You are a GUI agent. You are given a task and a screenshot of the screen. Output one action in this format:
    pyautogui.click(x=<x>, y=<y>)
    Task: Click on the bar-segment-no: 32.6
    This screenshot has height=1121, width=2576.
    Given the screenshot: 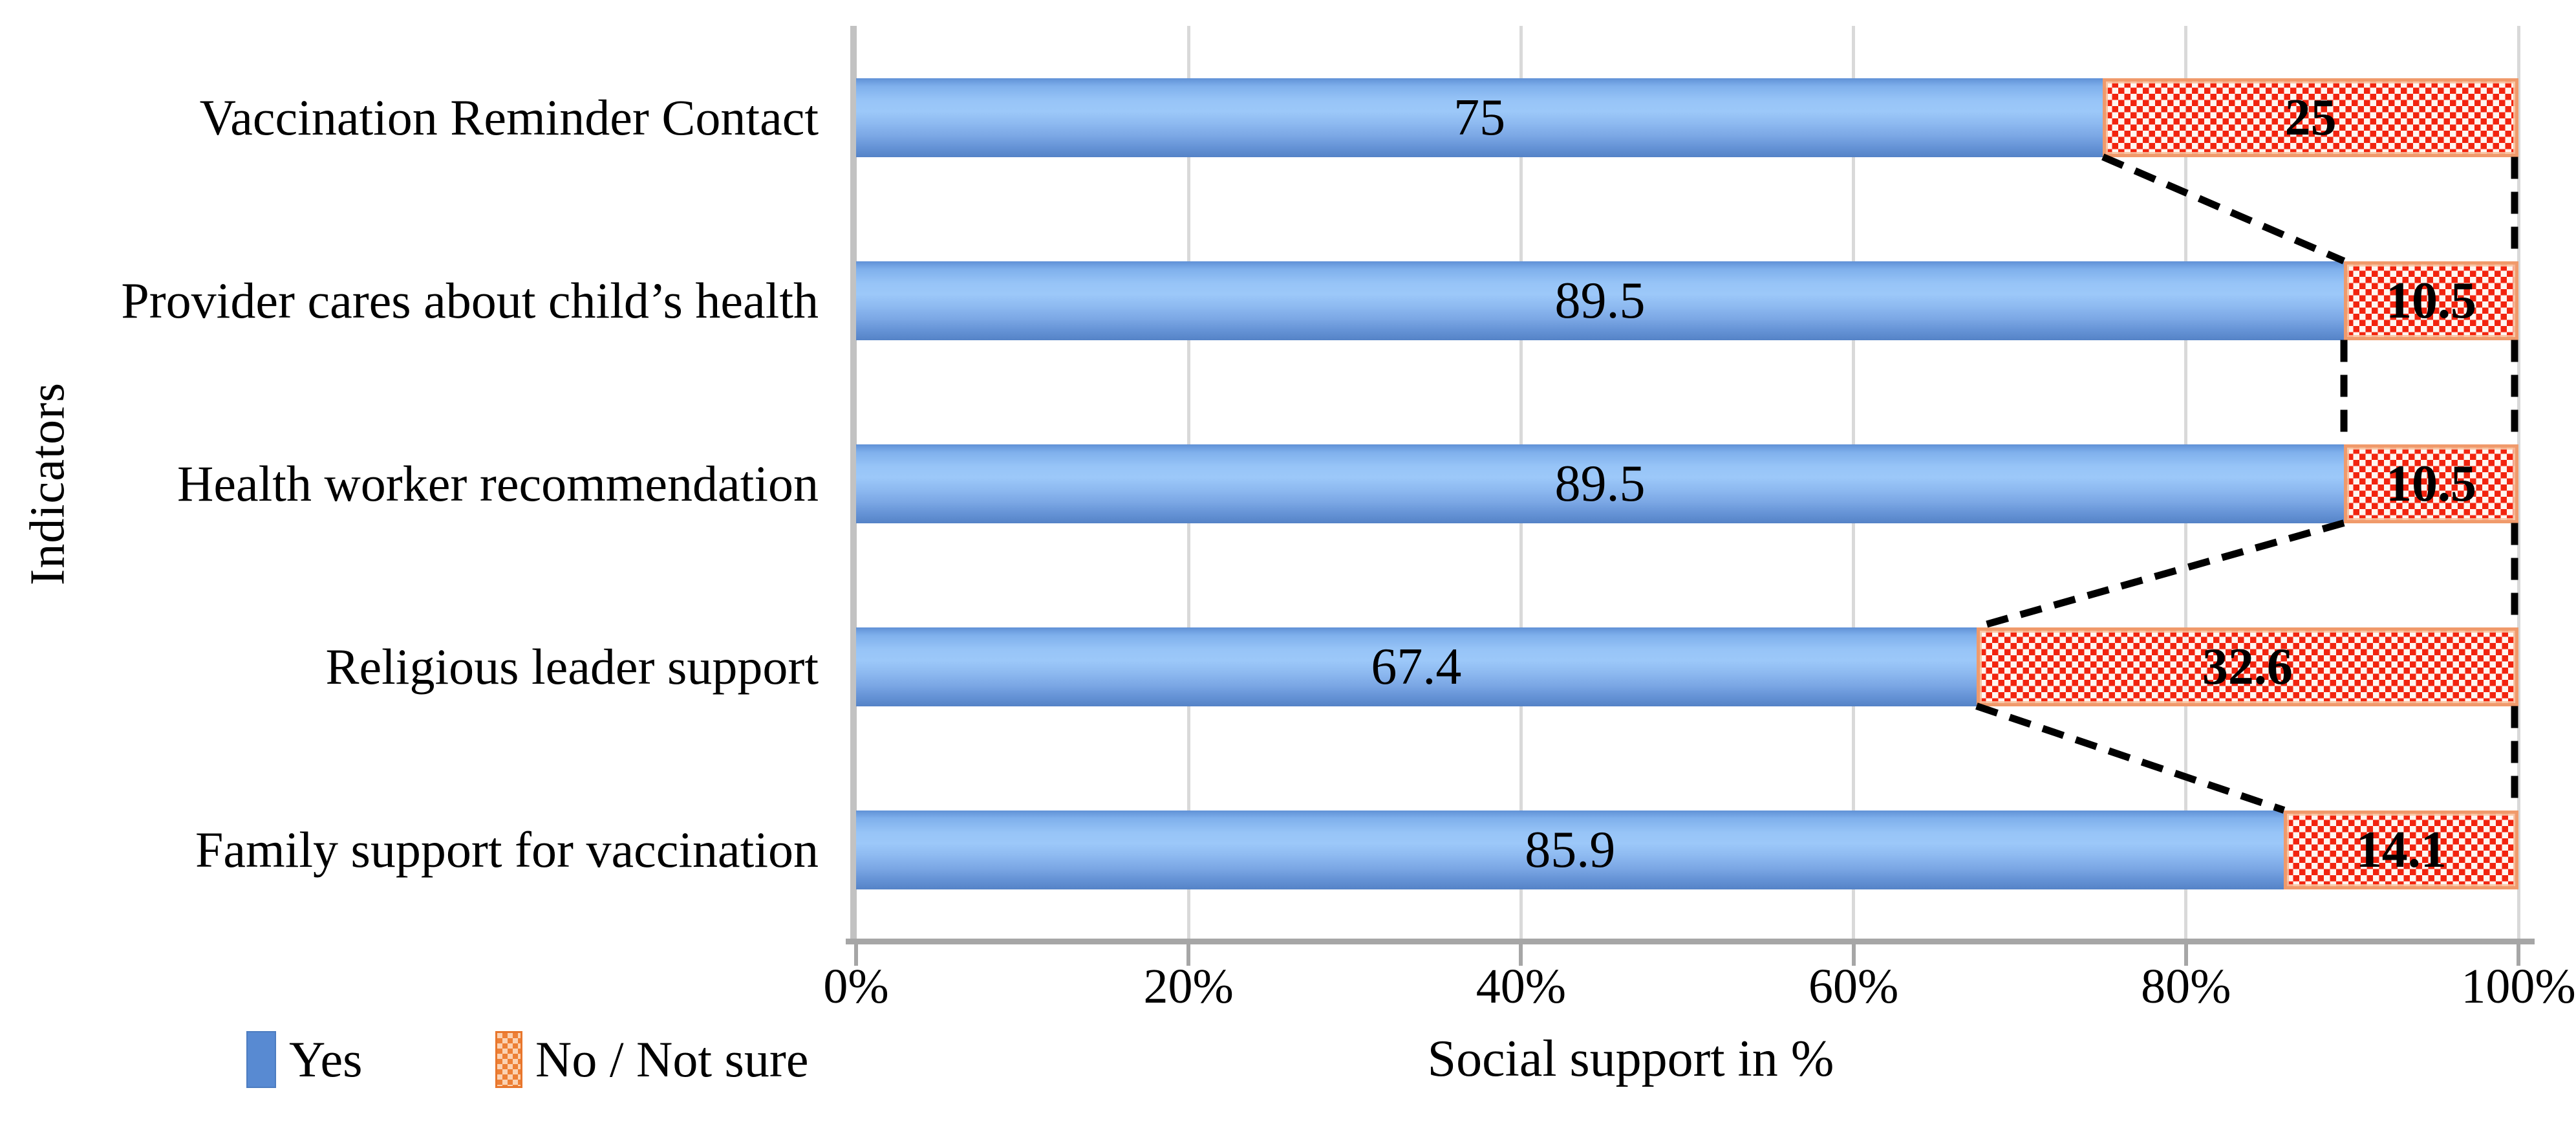 What is the action you would take?
    pyautogui.click(x=2247, y=667)
    